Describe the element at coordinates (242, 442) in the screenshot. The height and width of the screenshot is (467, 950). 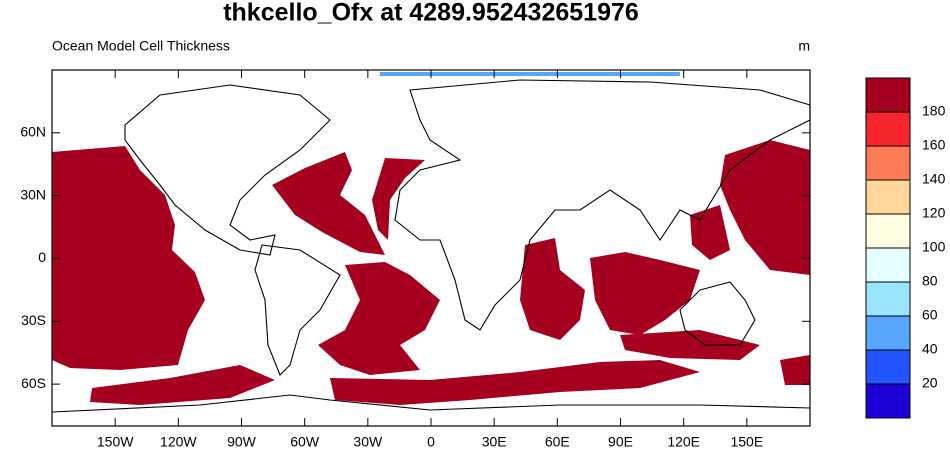
I see `x-tick-label: 90W` at that location.